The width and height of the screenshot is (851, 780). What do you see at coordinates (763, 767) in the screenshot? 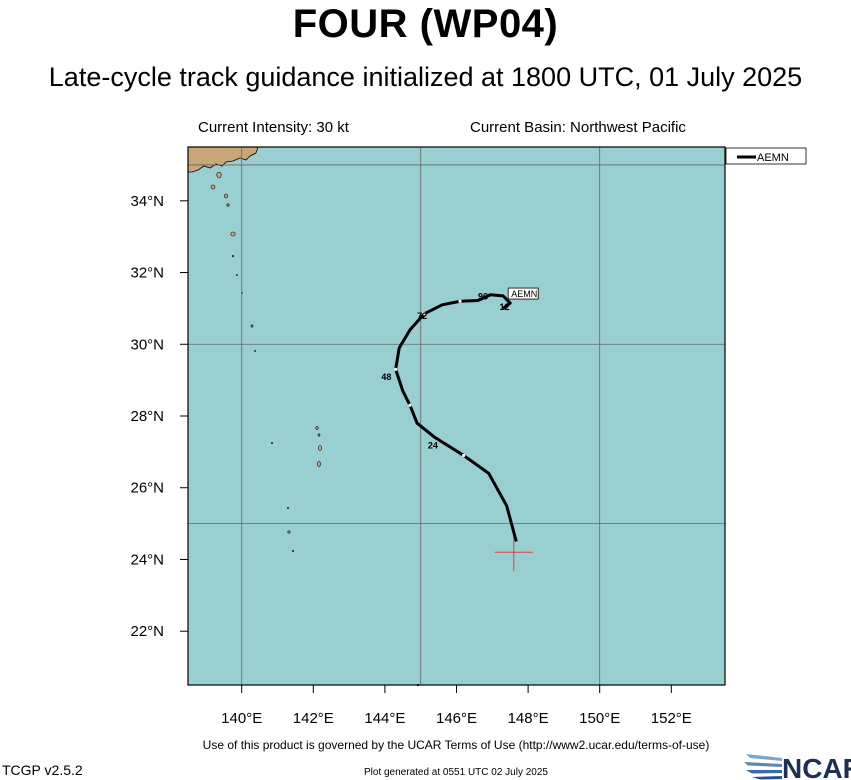
I see `ncar-swoosh-icon` at bounding box center [763, 767].